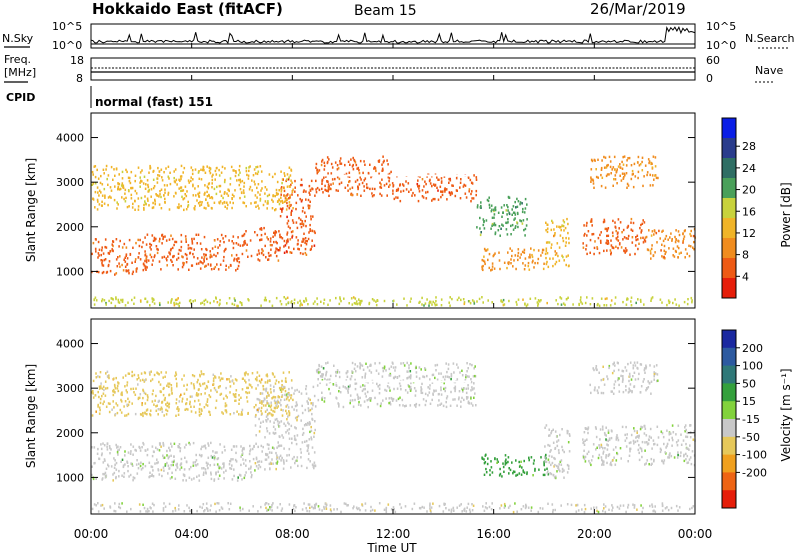 The image size is (800, 558). What do you see at coordinates (67, 45) in the screenshot?
I see `noise-tick-low-left: 10^0` at bounding box center [67, 45].